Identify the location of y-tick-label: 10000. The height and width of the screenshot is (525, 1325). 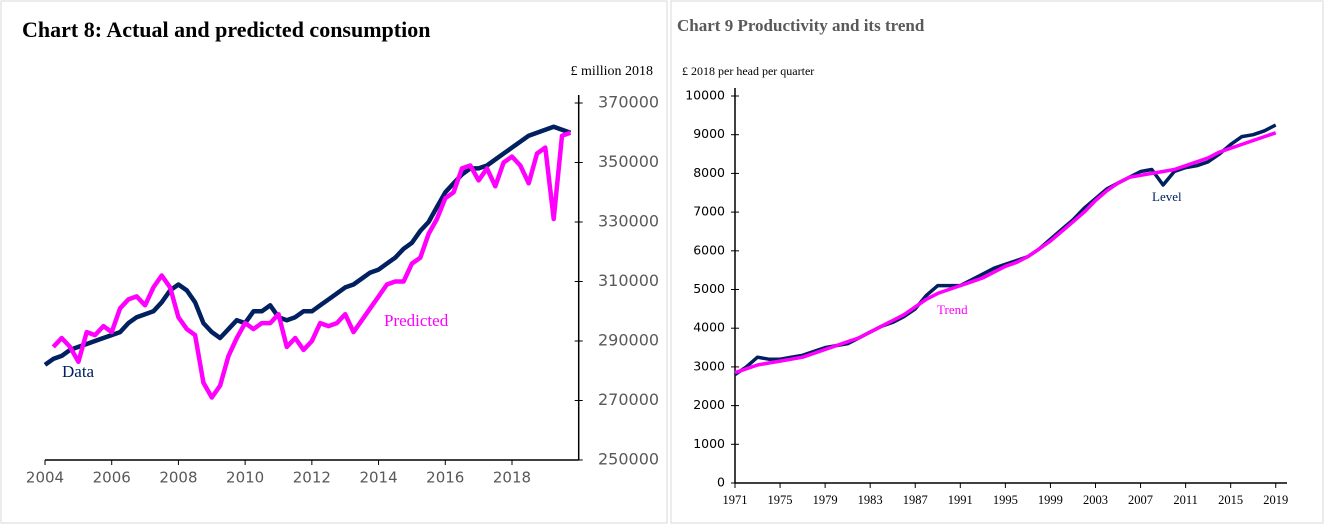
(705, 95).